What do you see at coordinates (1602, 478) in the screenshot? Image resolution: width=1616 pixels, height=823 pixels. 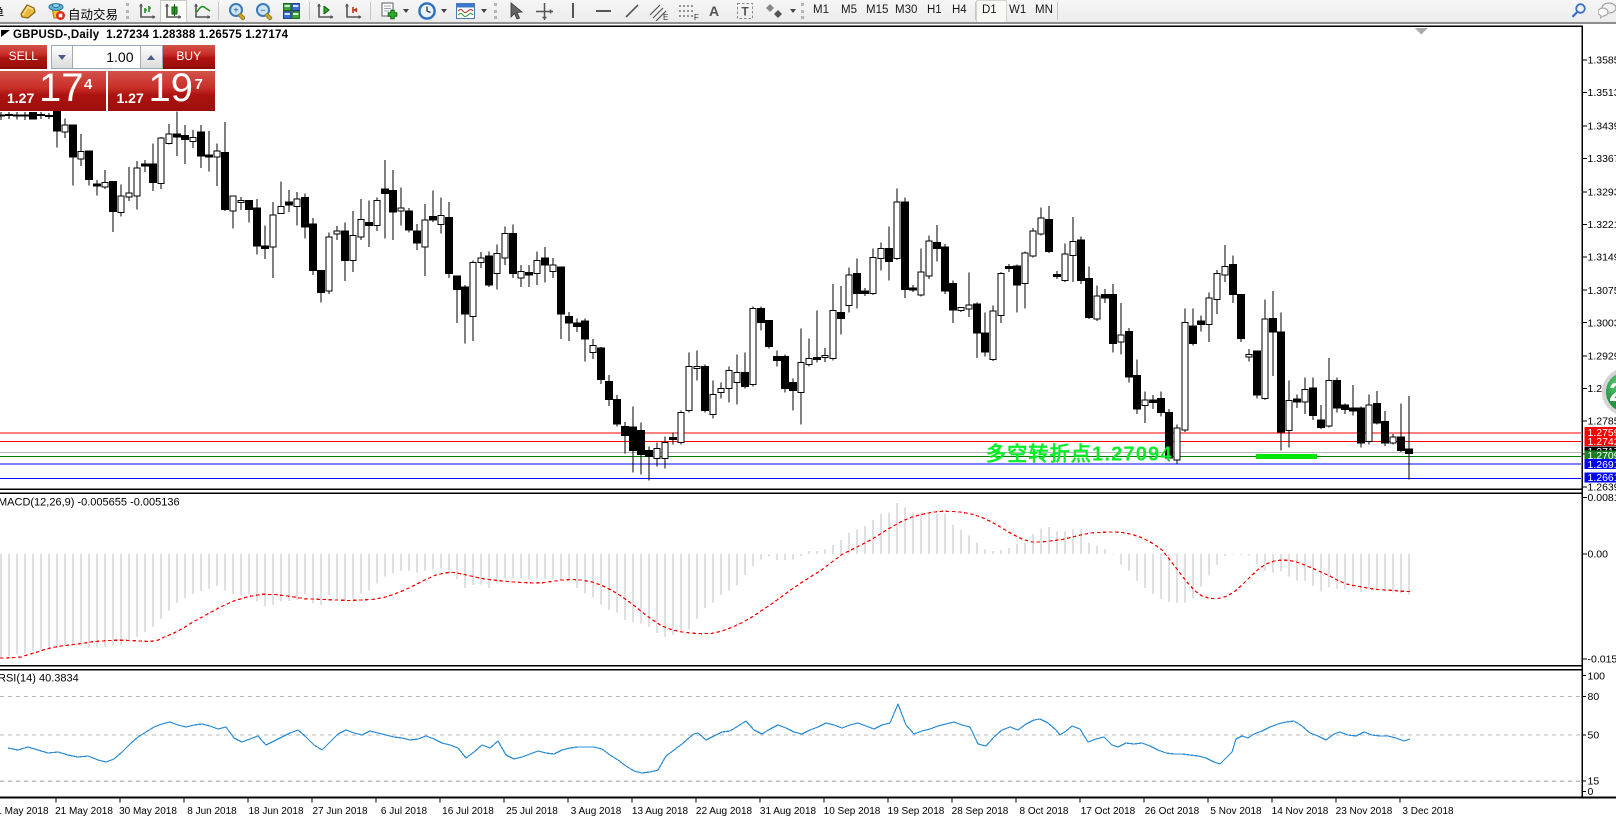 I see `svg-text: 1.26614` at bounding box center [1602, 478].